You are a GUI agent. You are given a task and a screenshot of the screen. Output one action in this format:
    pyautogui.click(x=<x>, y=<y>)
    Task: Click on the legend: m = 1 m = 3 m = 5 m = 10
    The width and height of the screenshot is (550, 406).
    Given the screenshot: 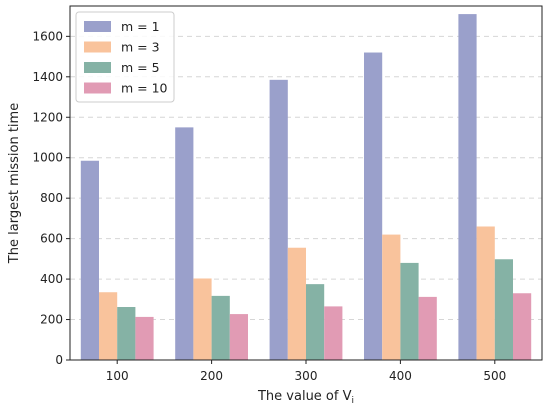 What is the action you would take?
    pyautogui.click(x=125, y=57)
    